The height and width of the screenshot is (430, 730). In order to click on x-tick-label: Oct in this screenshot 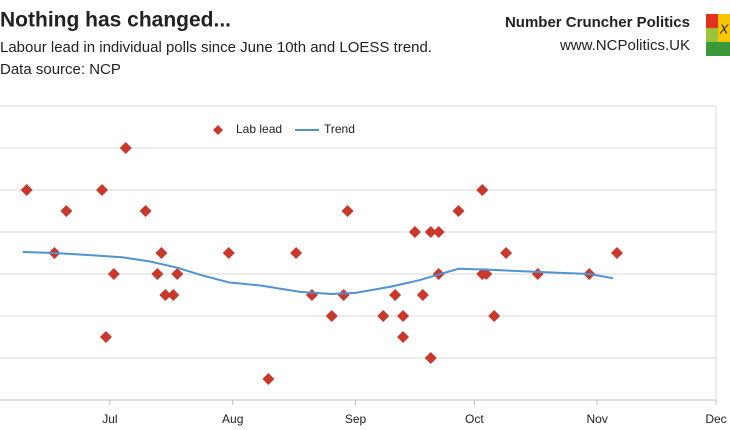, I will do `click(474, 419)`.